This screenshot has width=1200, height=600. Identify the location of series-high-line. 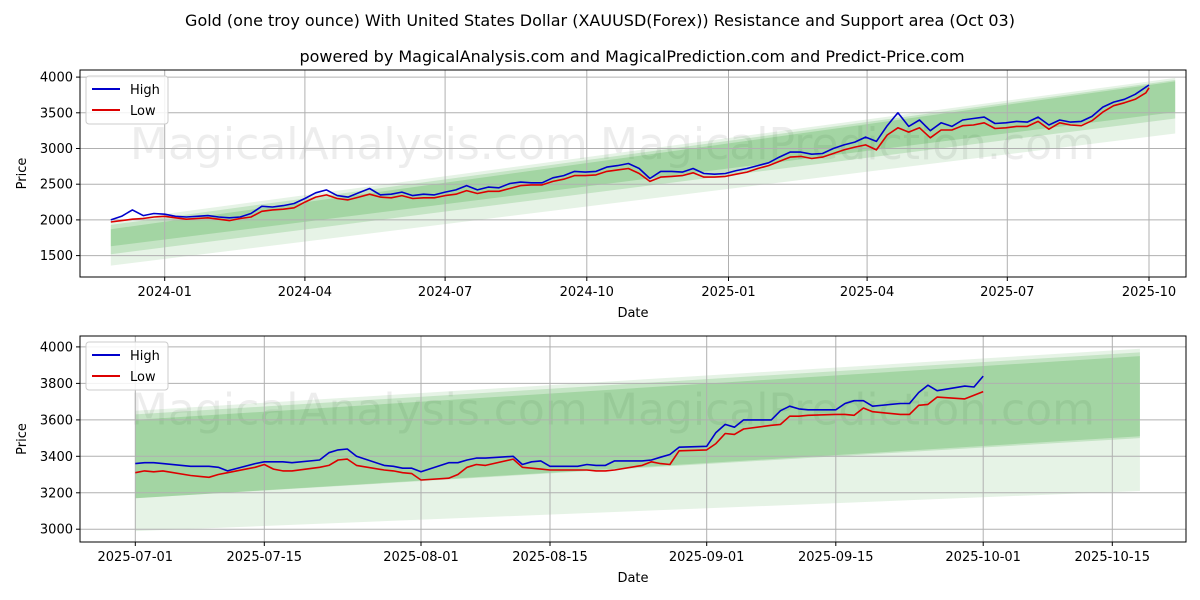
(559, 424).